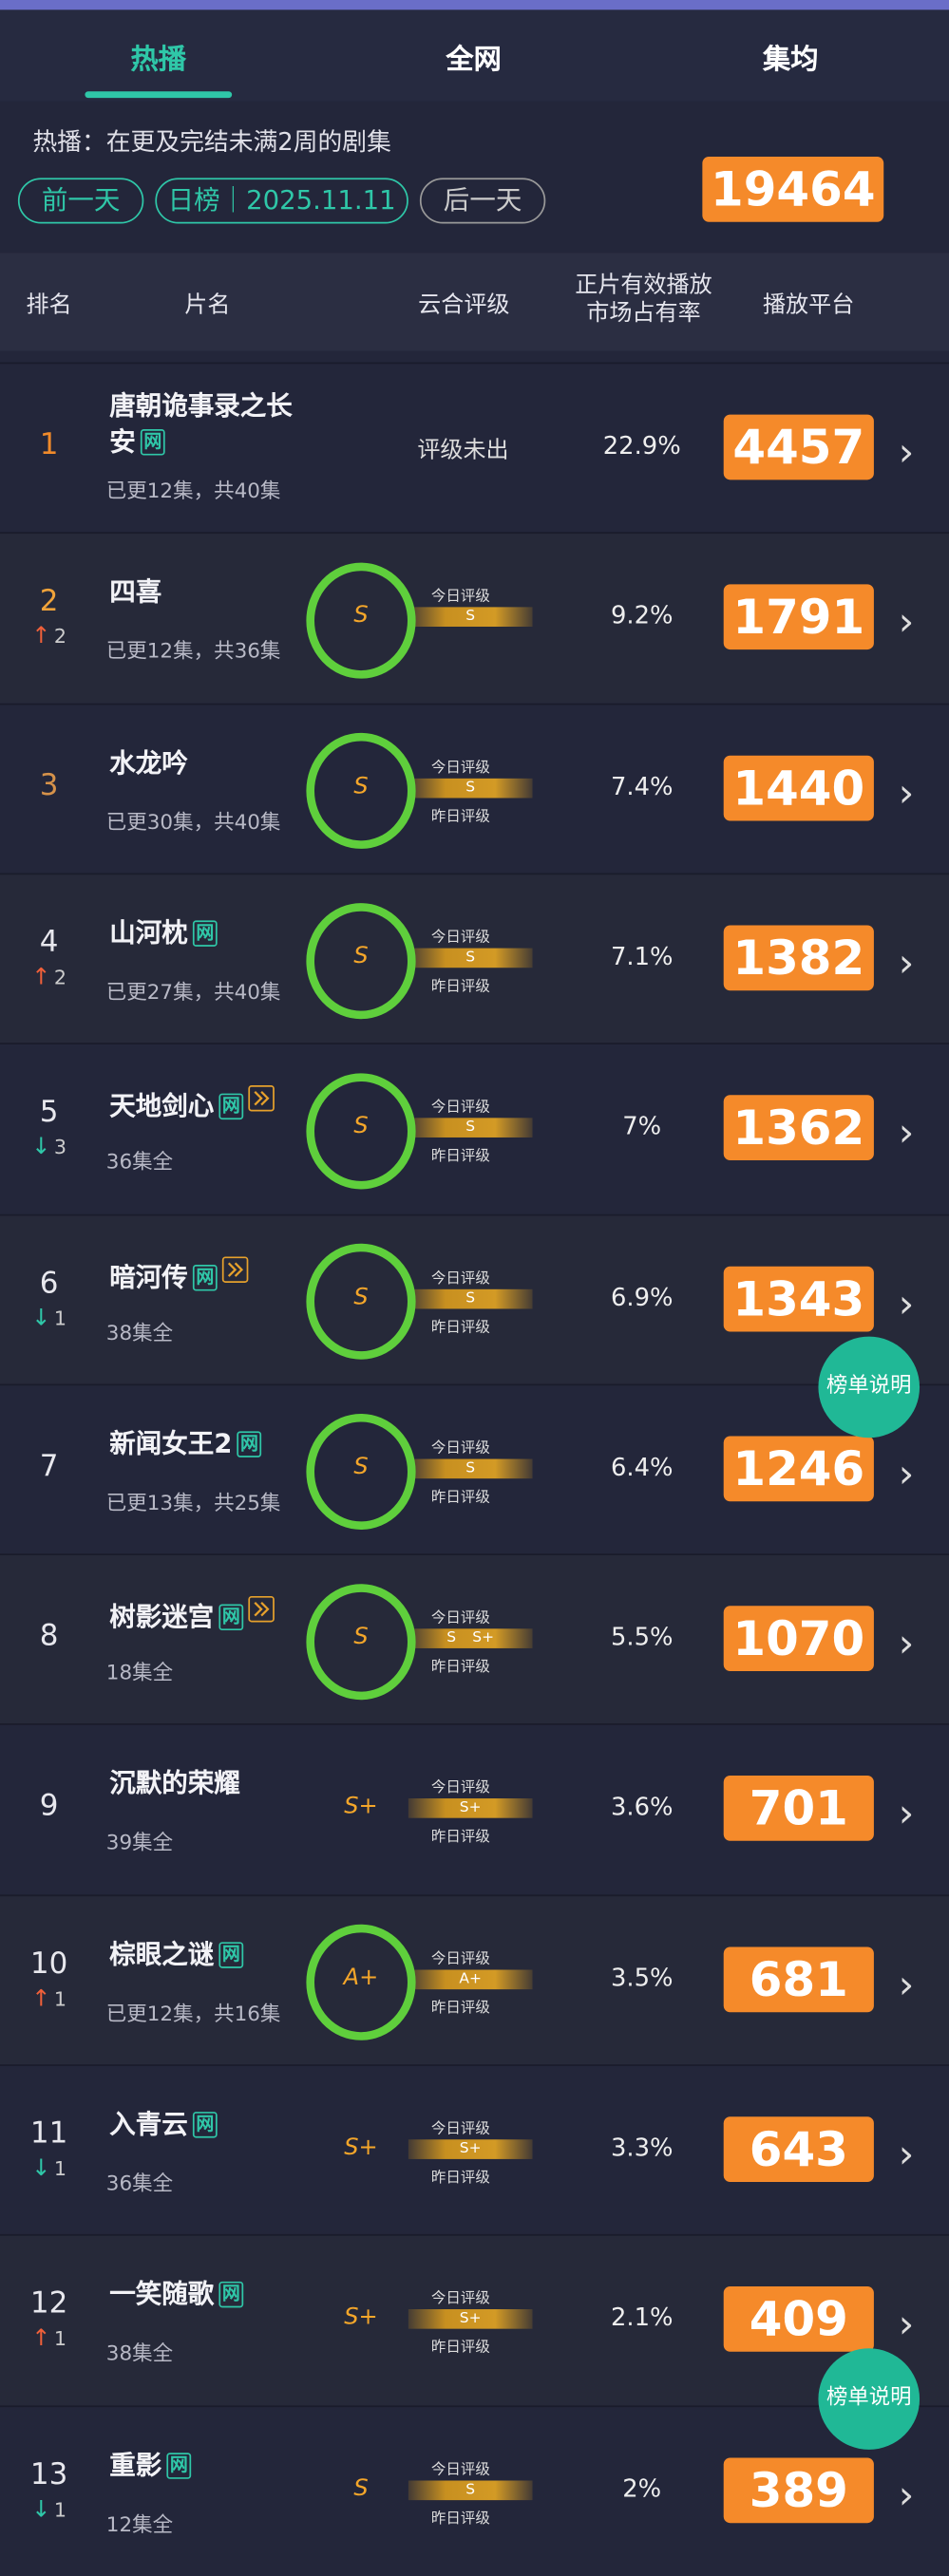  I want to click on episodes: 38集全, so click(139, 1331).